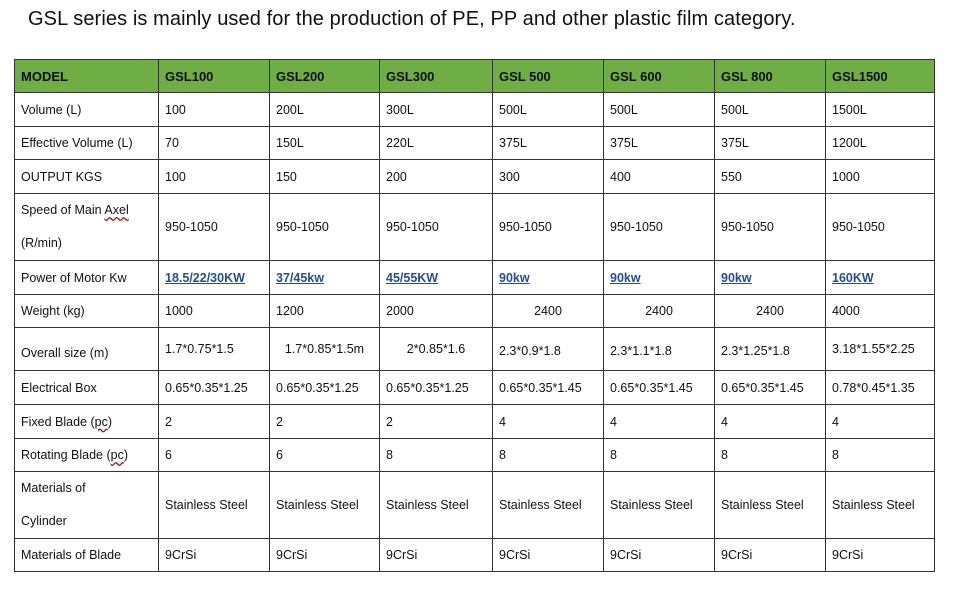  I want to click on row-label-text: Fixed Blade (, so click(58, 421).